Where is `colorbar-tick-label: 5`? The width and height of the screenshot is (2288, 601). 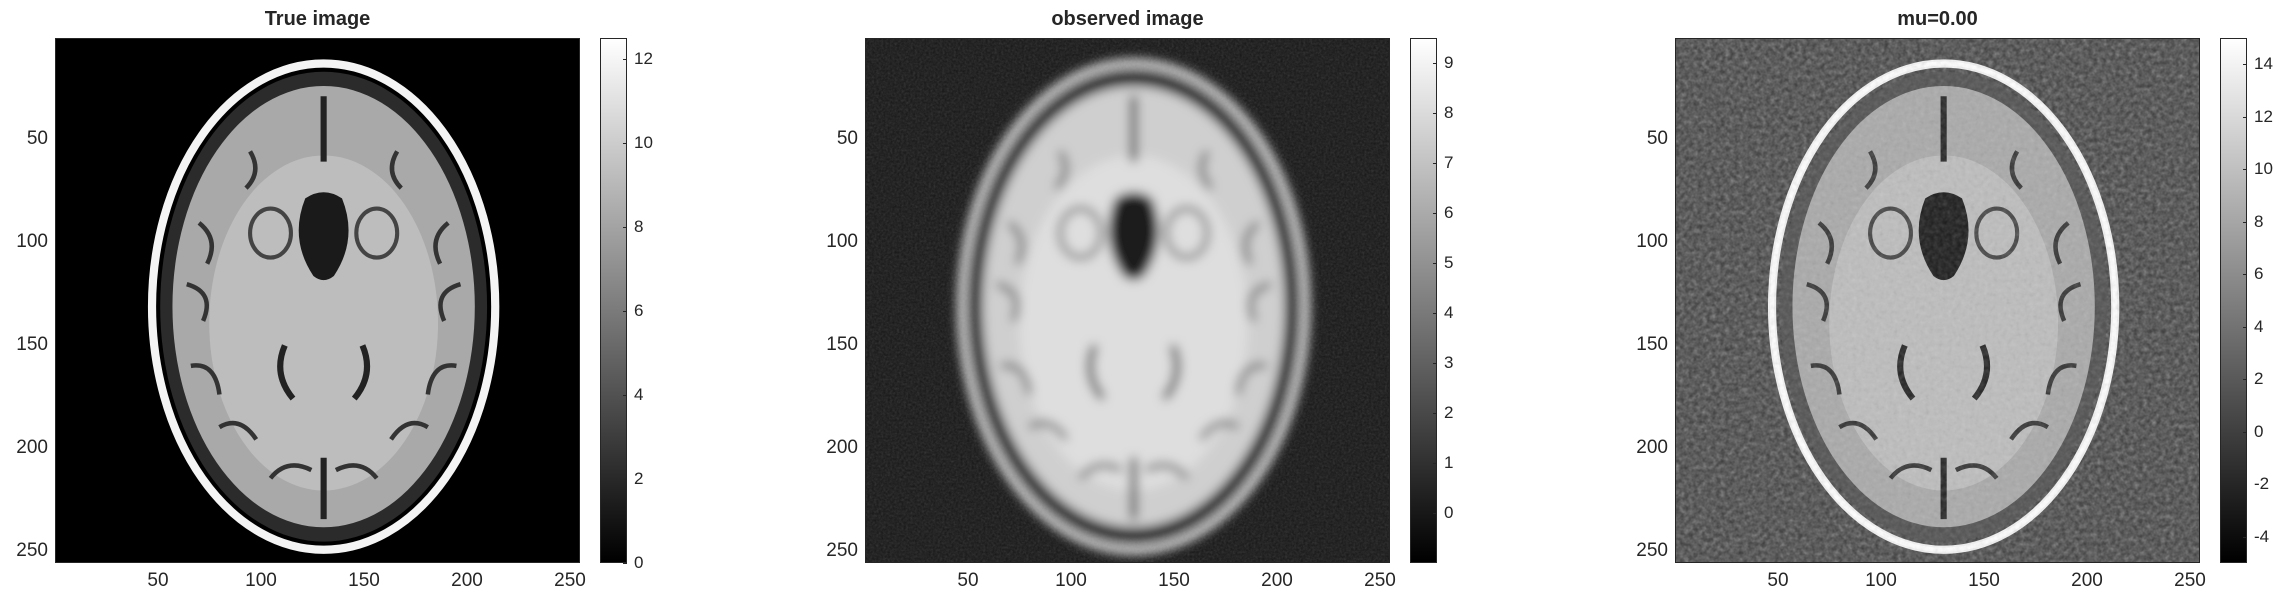 colorbar-tick-label: 5 is located at coordinates (1449, 262).